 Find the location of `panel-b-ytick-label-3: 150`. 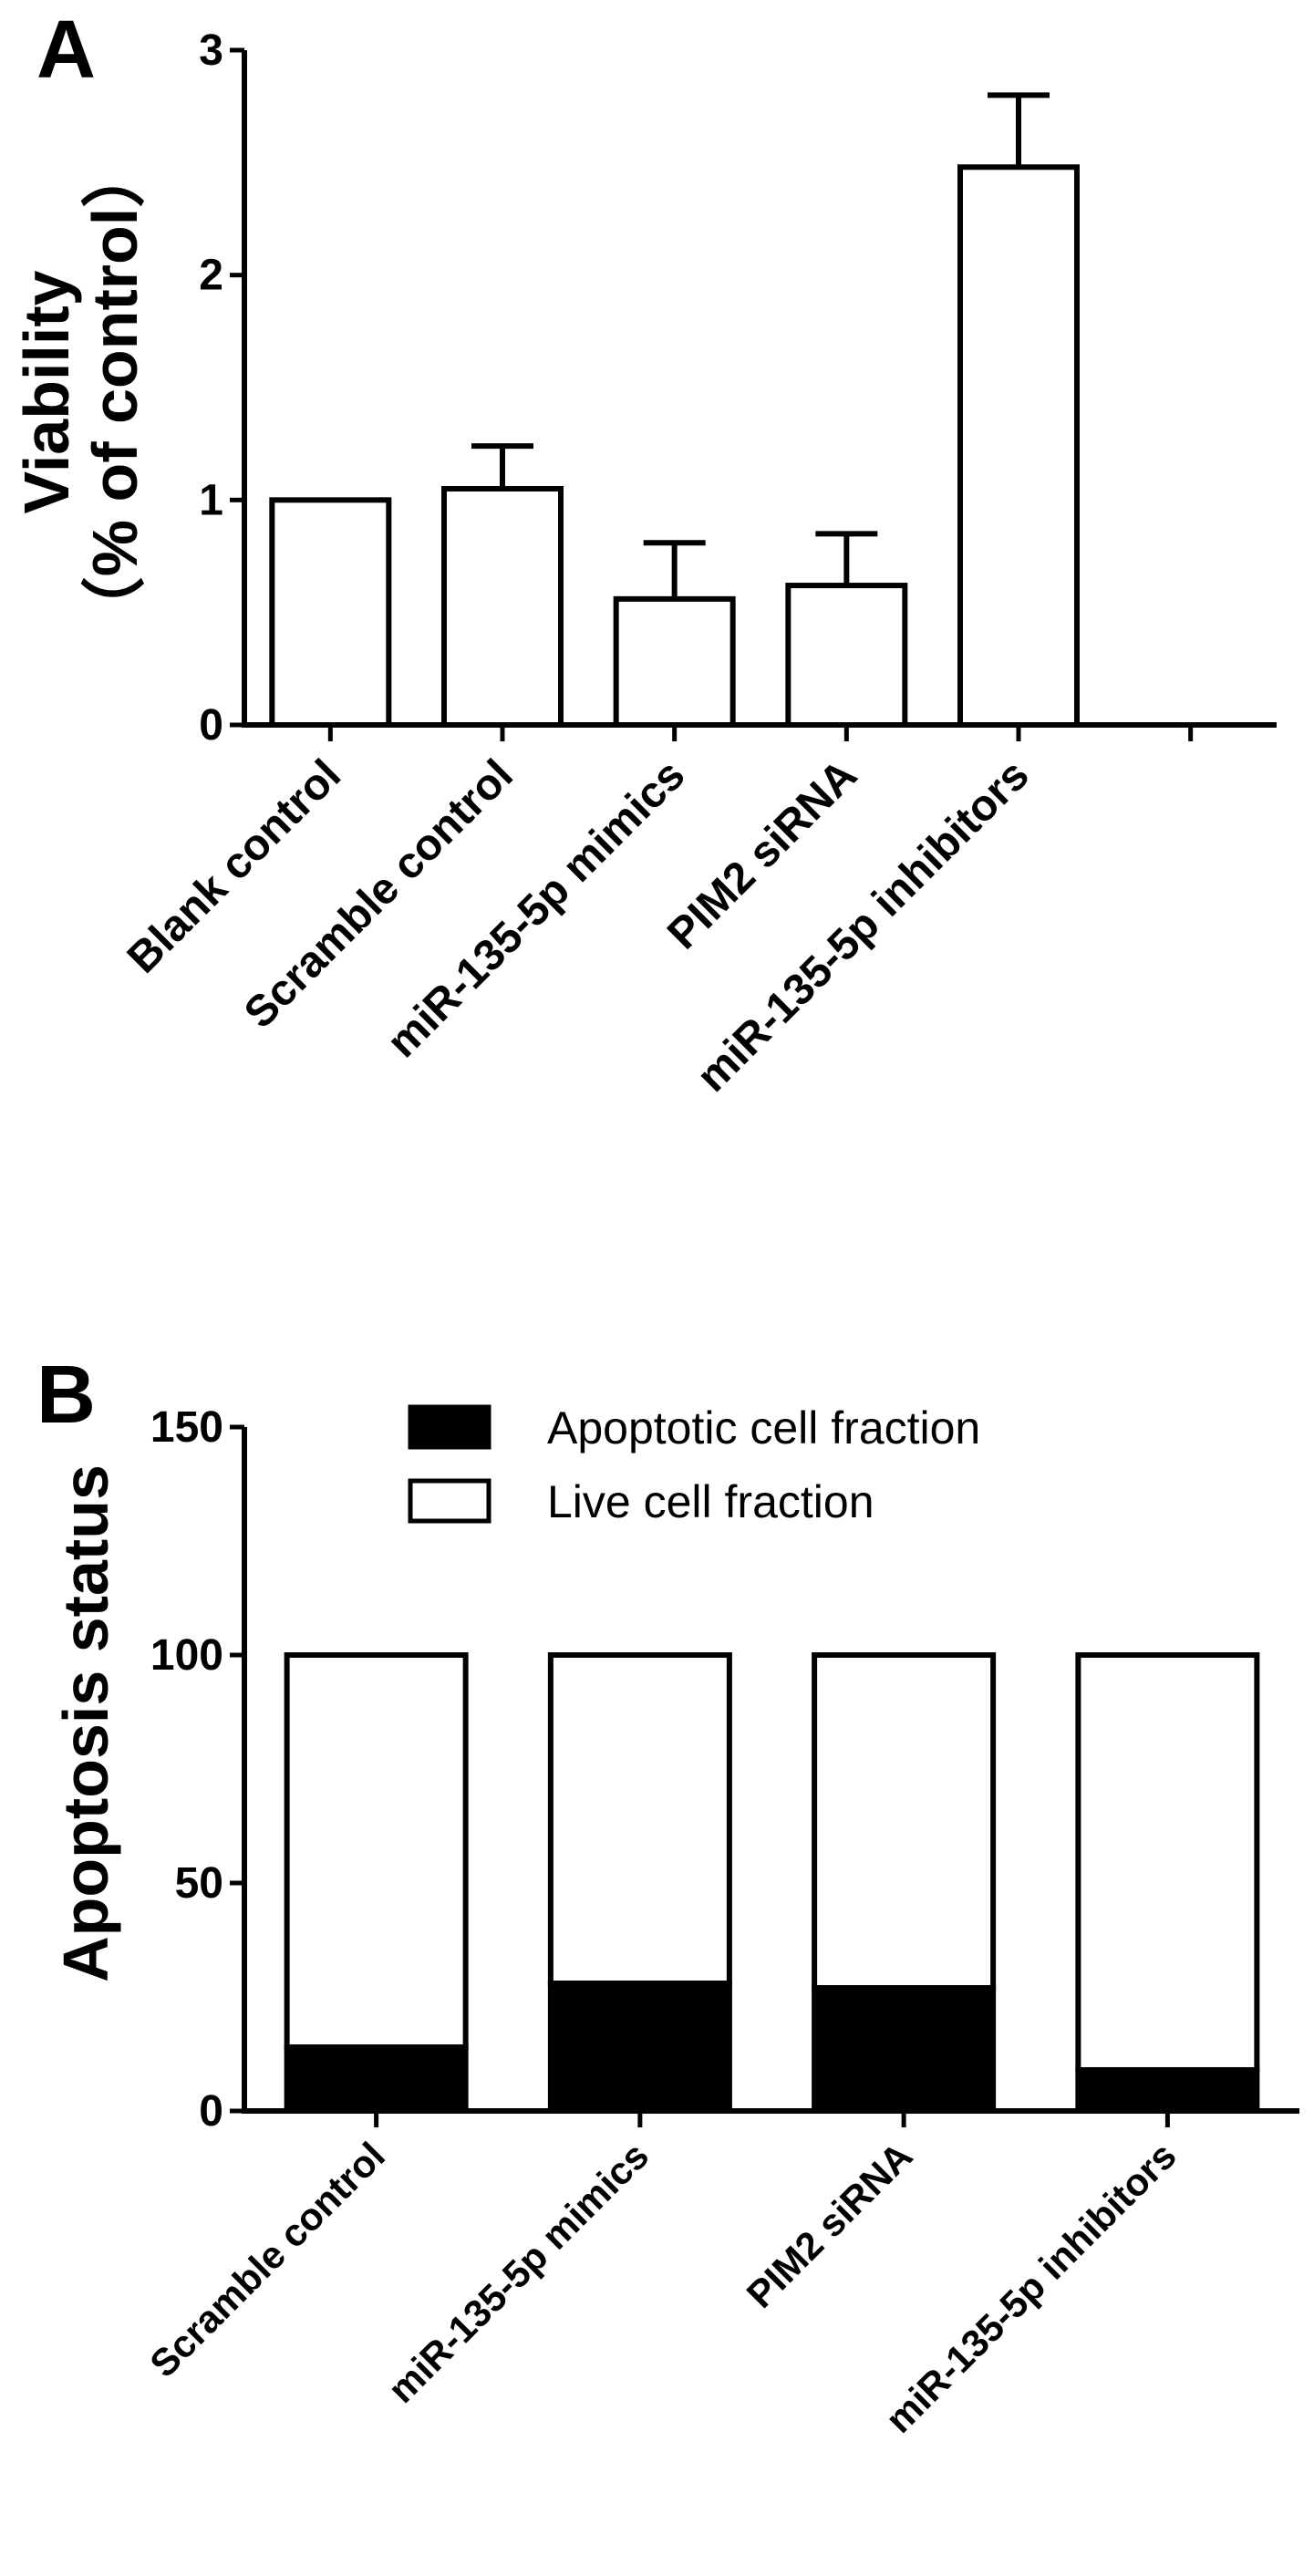

panel-b-ytick-label-3: 150 is located at coordinates (186, 1427).